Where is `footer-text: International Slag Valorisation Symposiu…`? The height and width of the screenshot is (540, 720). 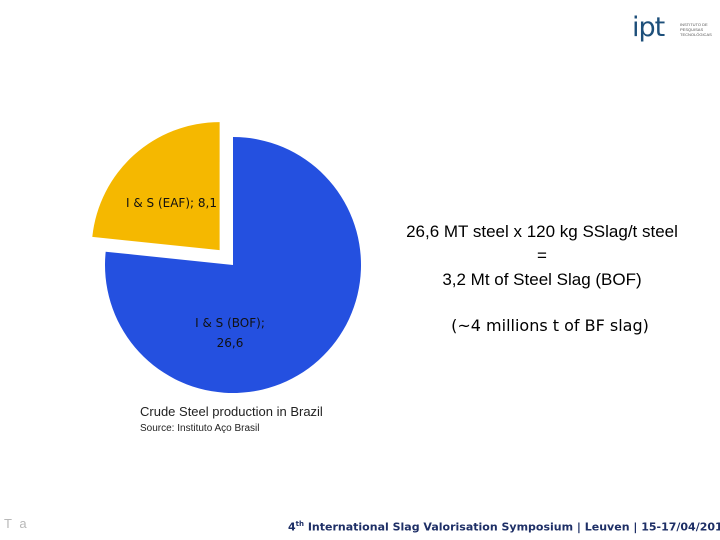 footer-text: International Slag Valorisation Symposiu… is located at coordinates (512, 527).